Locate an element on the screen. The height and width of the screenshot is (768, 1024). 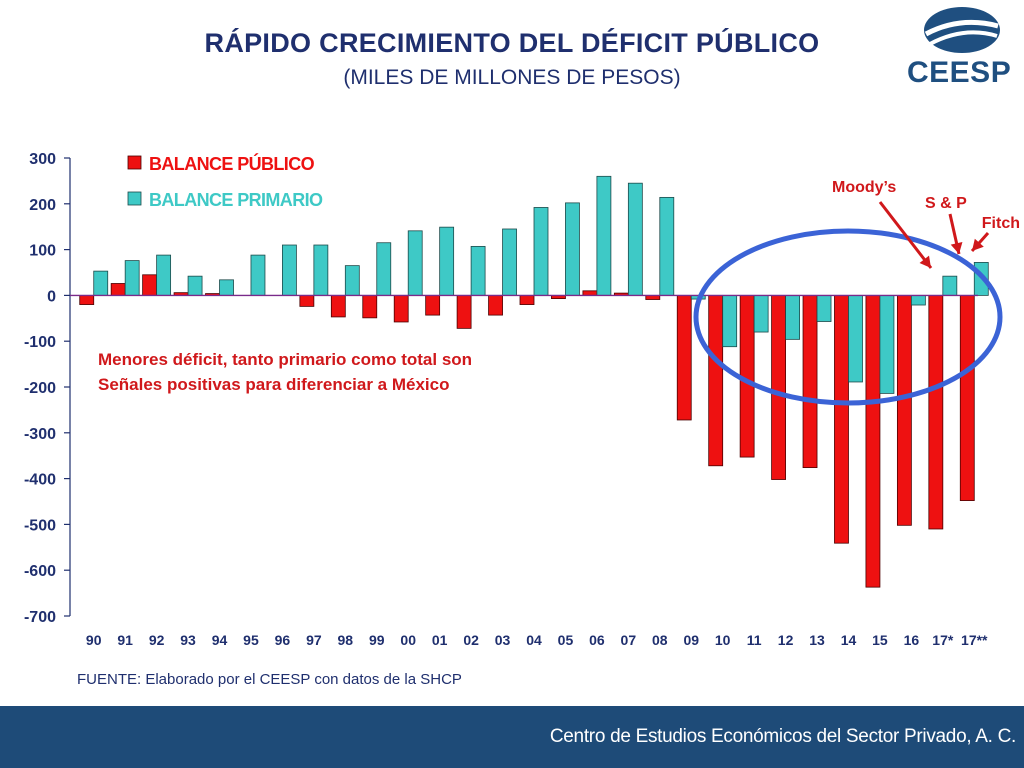
page-subtitle: (MILES DE MILLONES DE PESOS) is located at coordinates (512, 77).